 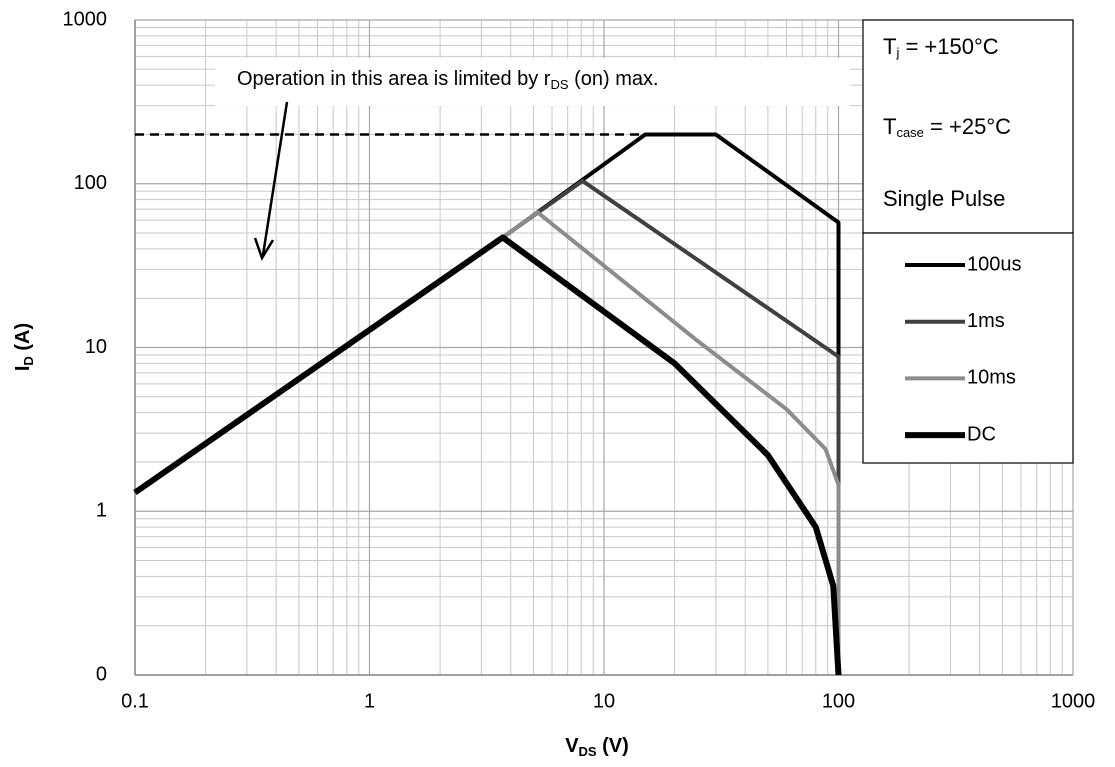 I want to click on annotation-arrow, so click(x=275, y=178).